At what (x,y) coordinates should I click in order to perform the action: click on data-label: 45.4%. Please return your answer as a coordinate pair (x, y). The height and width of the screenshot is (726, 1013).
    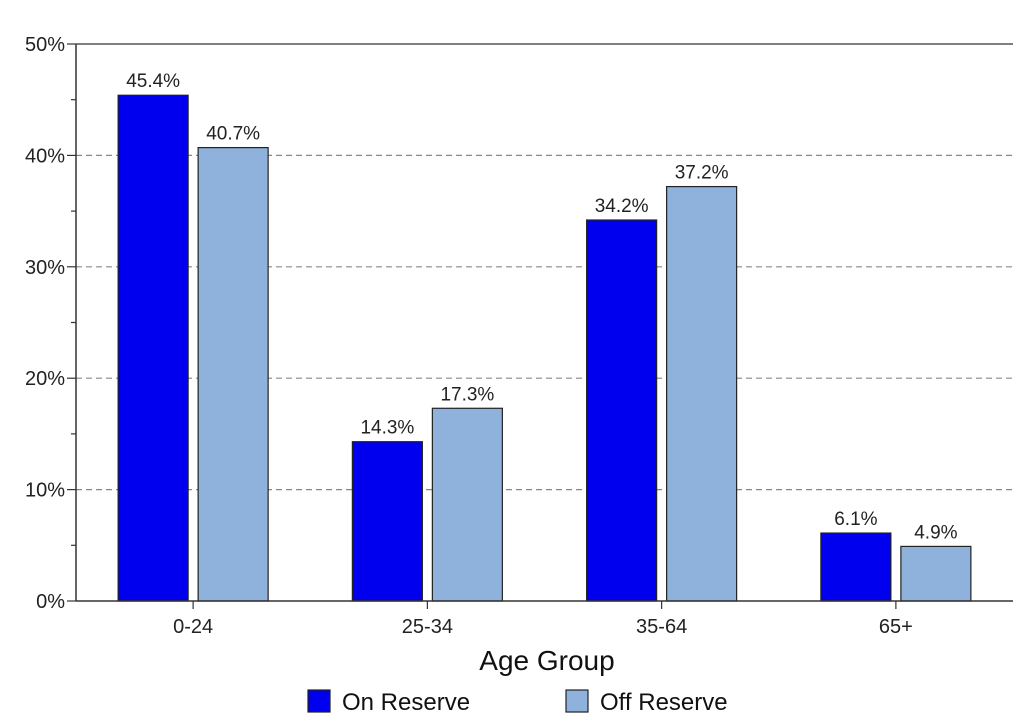
    Looking at the image, I should click on (153, 81).